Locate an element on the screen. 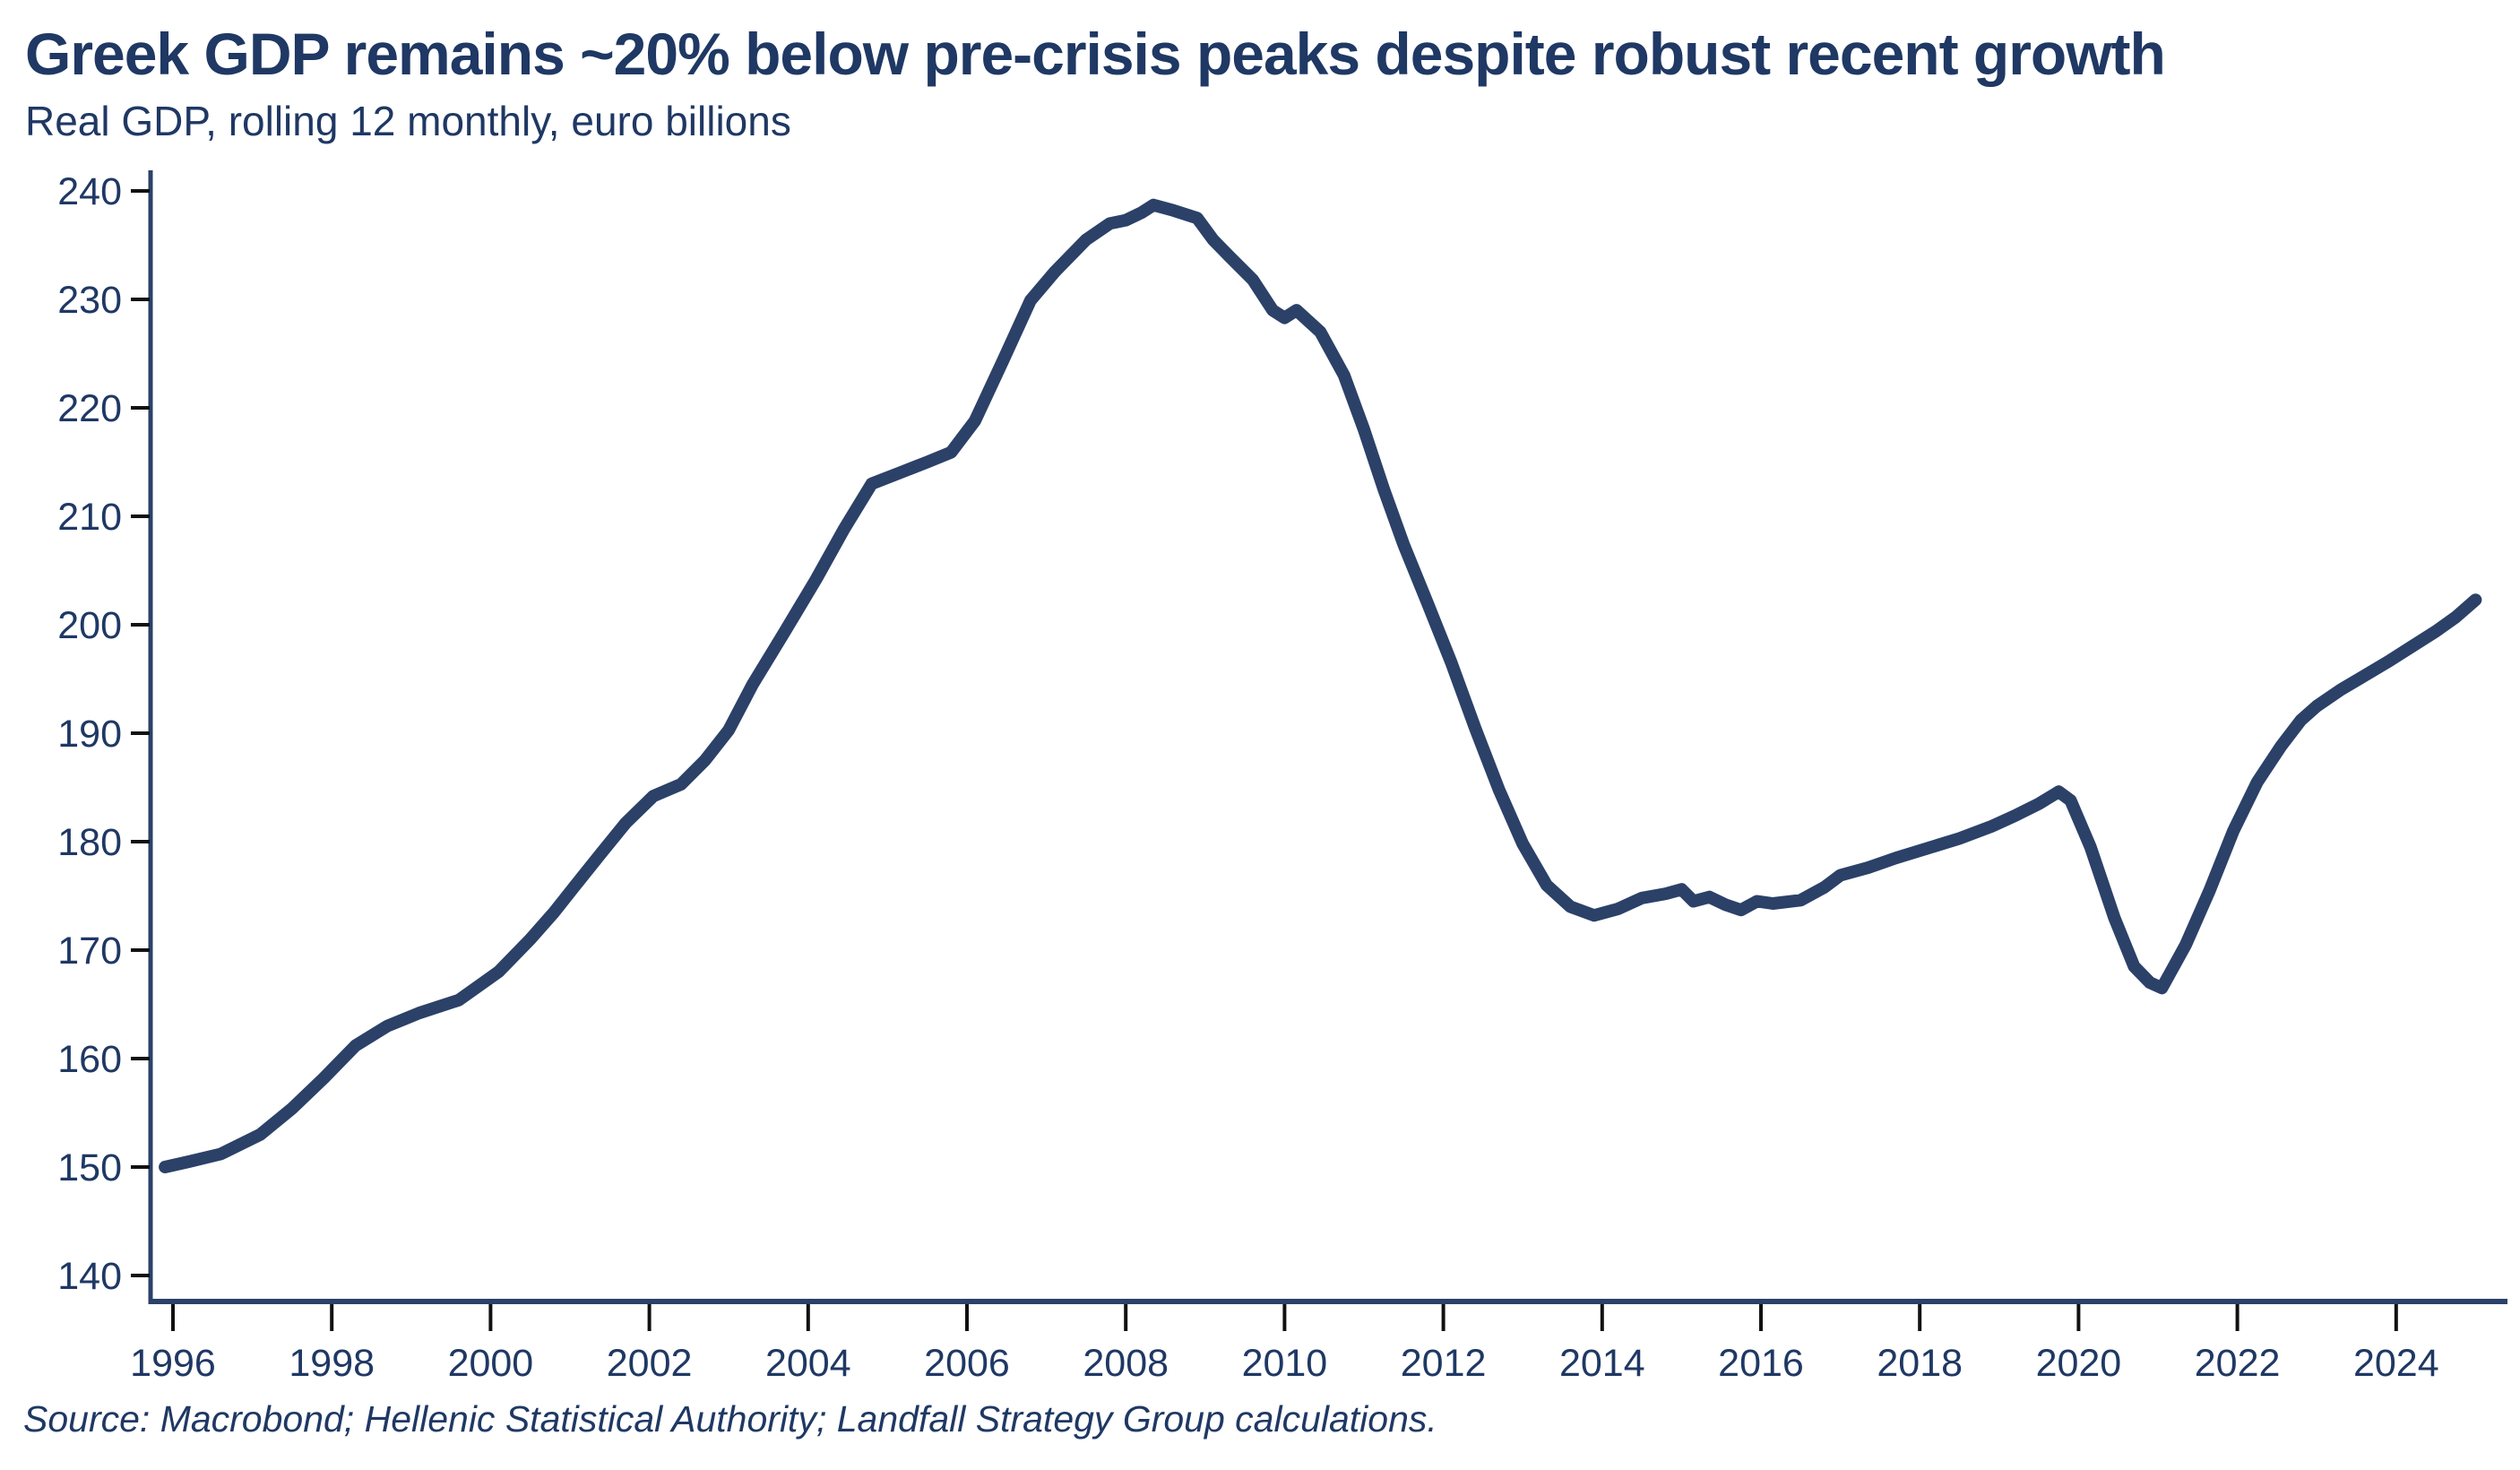  x-tick-label-2006: 2006 is located at coordinates (967, 1363).